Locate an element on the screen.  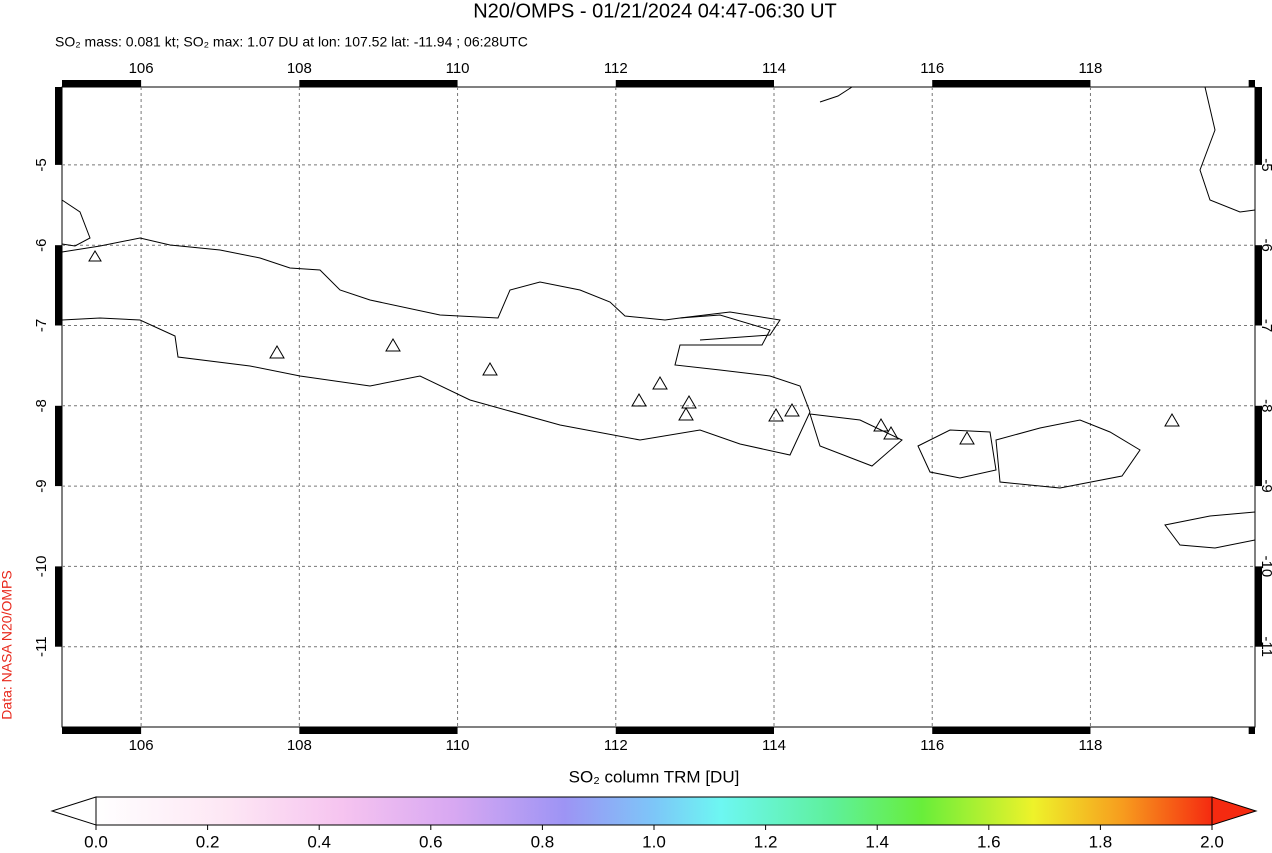
colorbar-tick-label: 0.6 is located at coordinates (431, 841).